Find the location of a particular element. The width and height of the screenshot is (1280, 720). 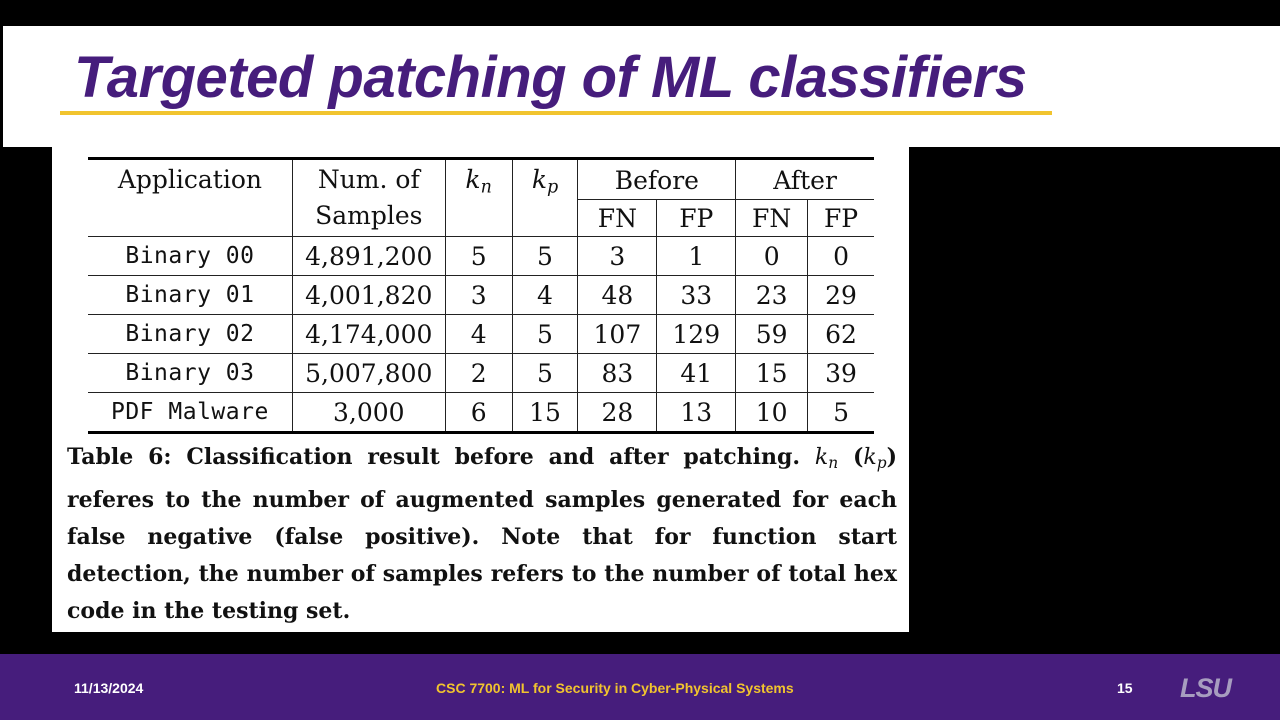

caption-kn-math: kn is located at coordinates (826, 458).